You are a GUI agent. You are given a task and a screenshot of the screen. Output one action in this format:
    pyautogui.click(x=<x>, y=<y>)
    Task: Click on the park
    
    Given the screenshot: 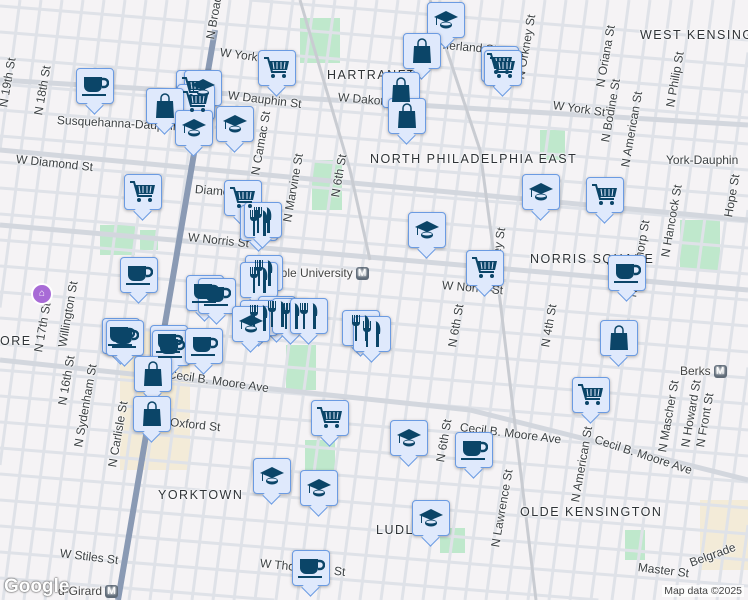 What is the action you would take?
    pyautogui.click(x=327, y=185)
    